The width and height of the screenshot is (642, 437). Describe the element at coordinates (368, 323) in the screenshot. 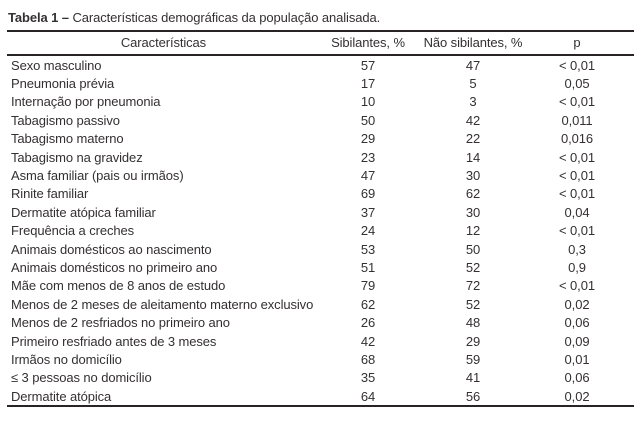

I see `row-sibilantes-value: 26` at that location.